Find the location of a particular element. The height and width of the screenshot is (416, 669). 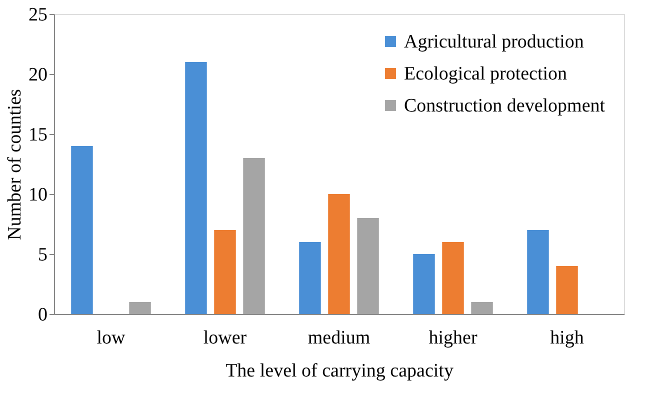

y-tick-label: 10 is located at coordinates (38, 195).